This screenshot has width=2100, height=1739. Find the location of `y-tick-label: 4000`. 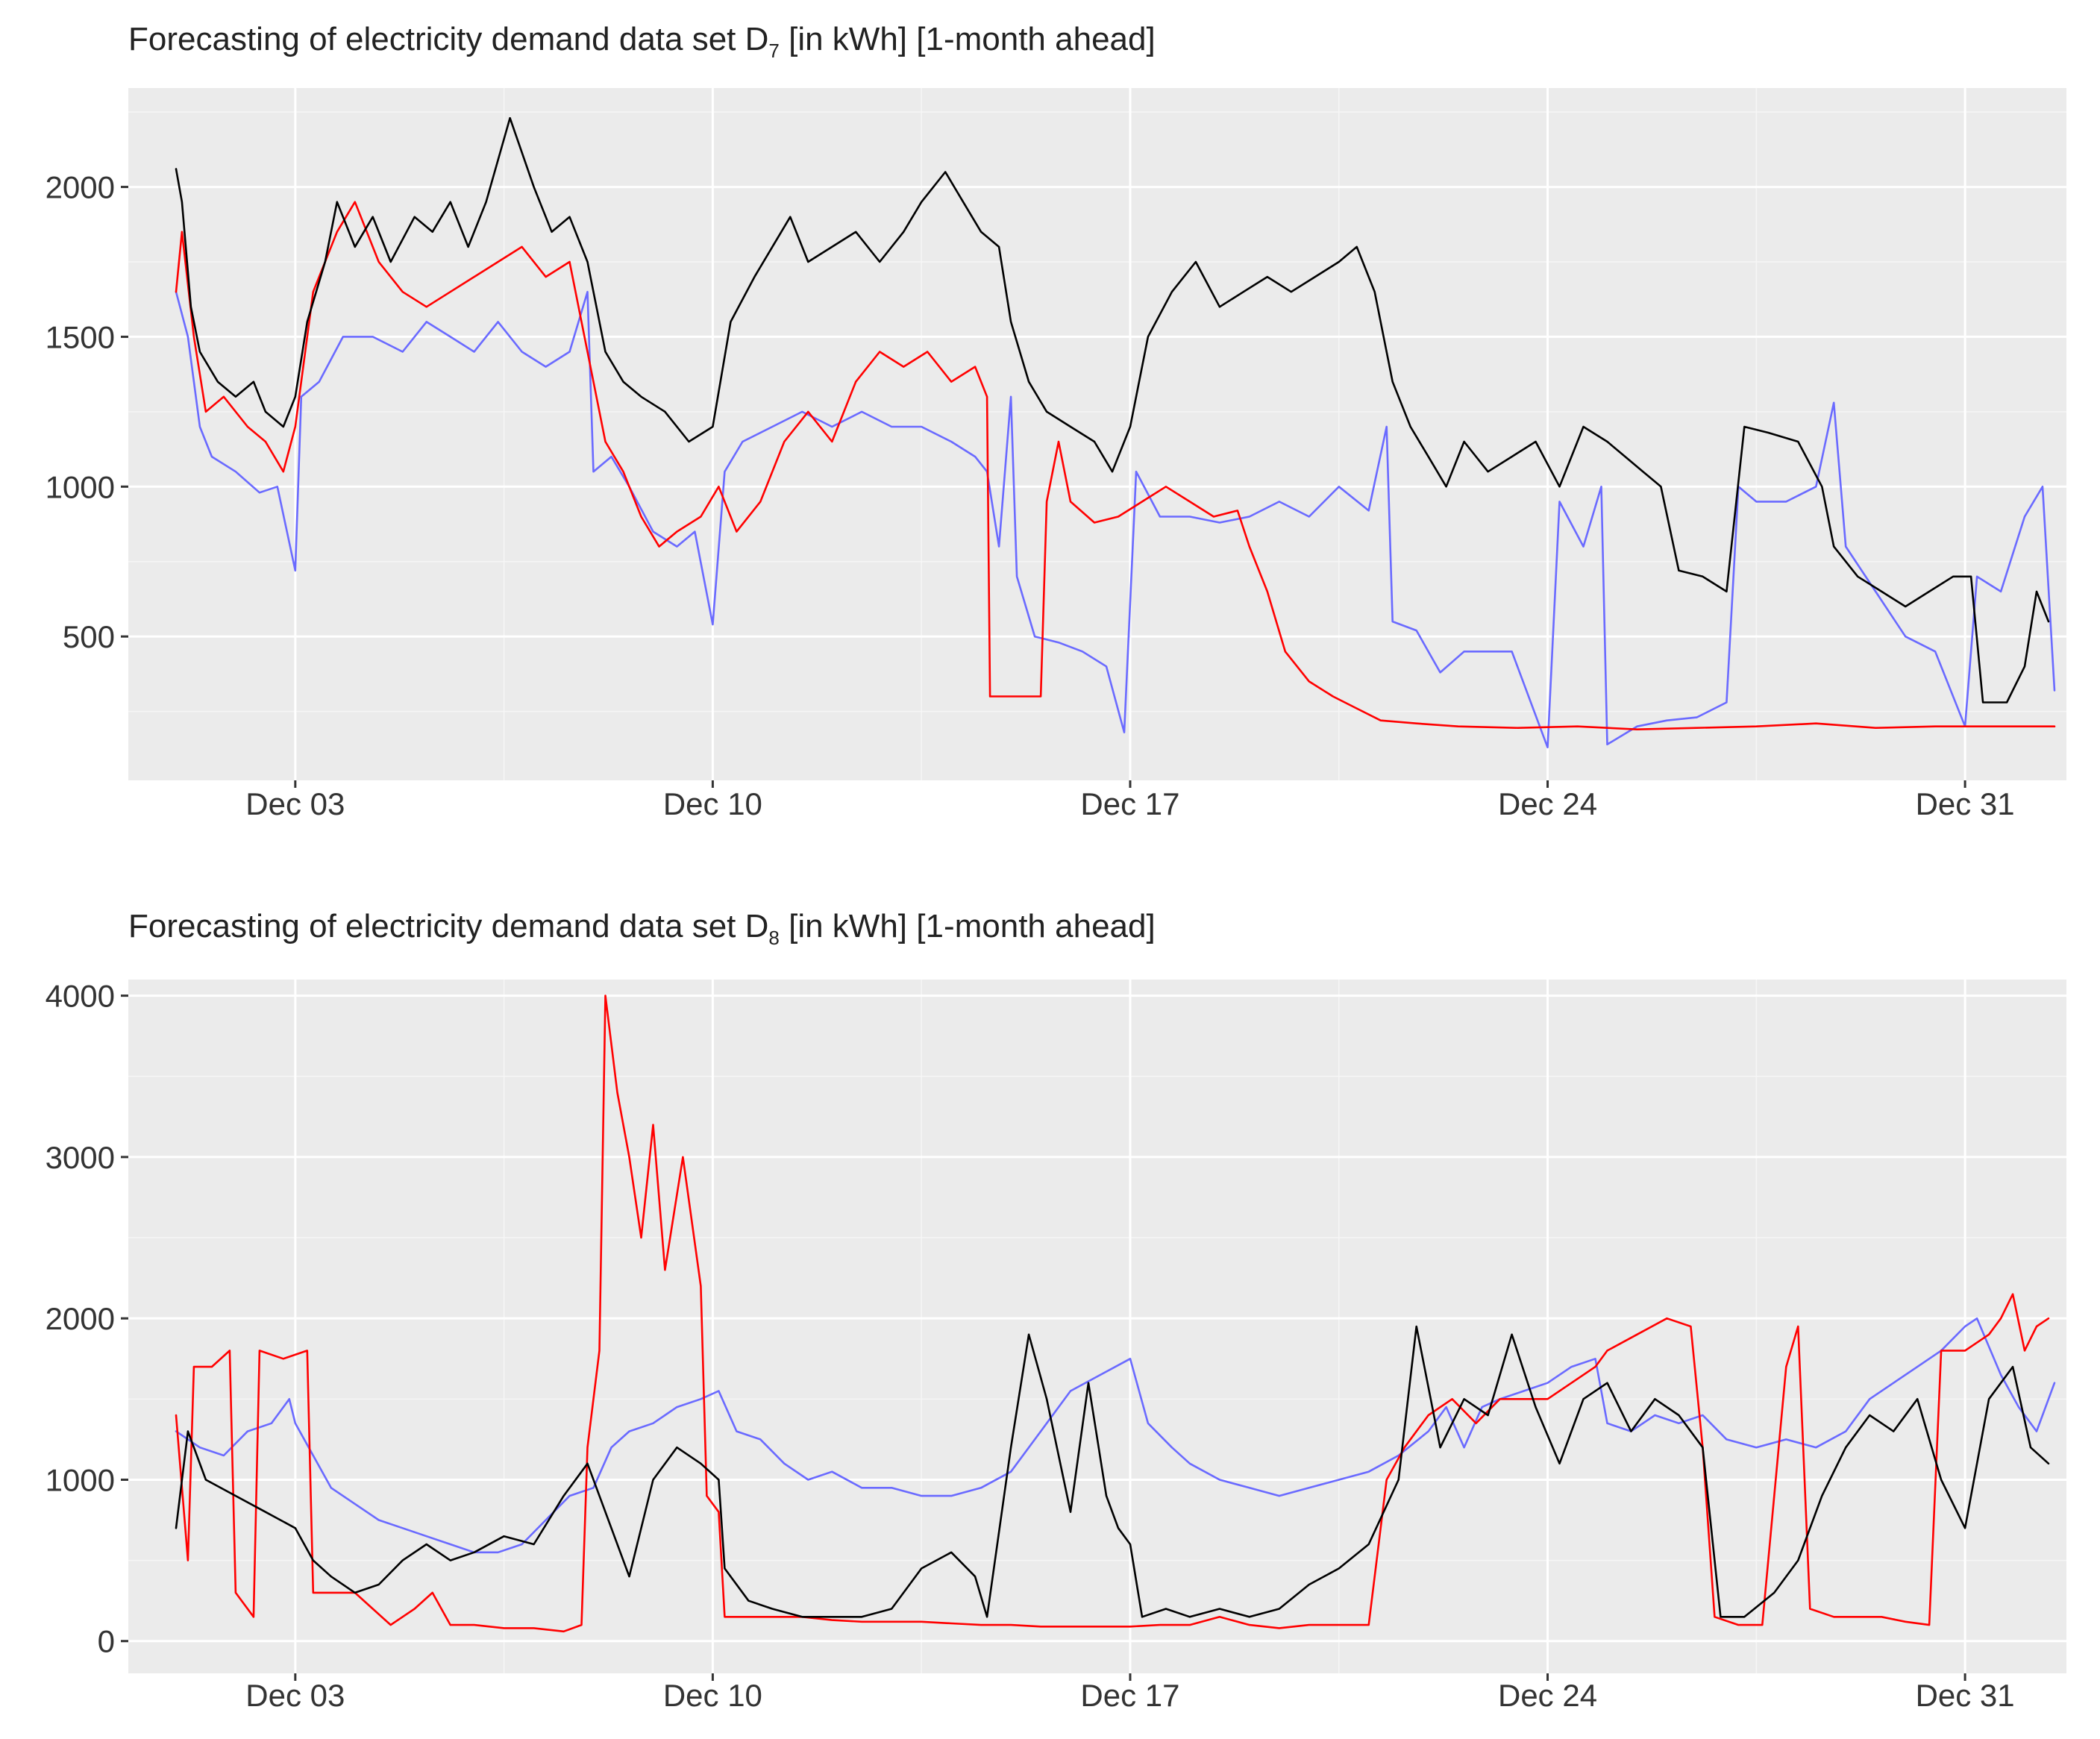

y-tick-label: 4000 is located at coordinates (80, 997).